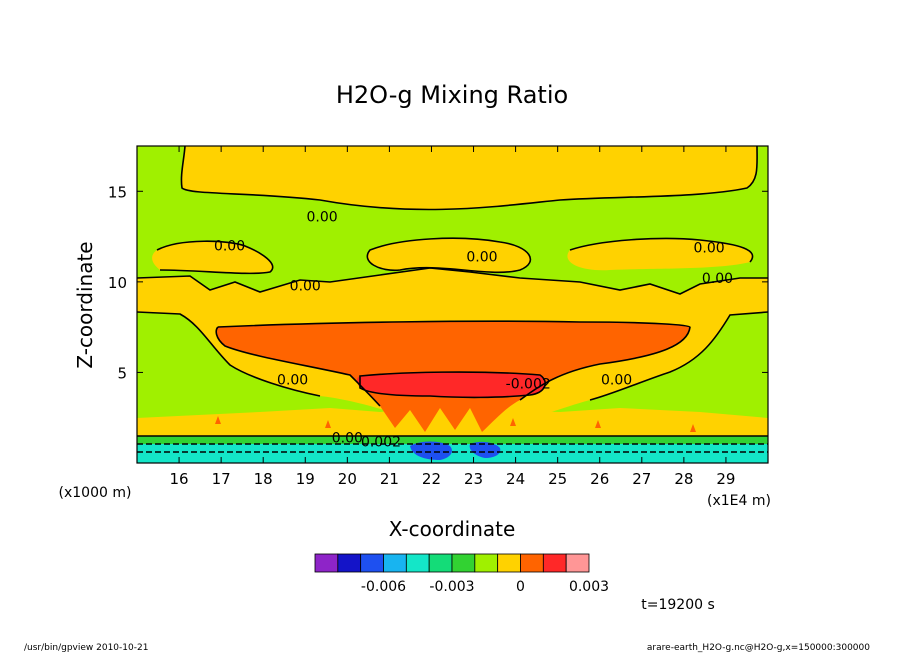 Image resolution: width=904 pixels, height=654 pixels. What do you see at coordinates (179, 479) in the screenshot?
I see `x-tick-label: 16` at bounding box center [179, 479].